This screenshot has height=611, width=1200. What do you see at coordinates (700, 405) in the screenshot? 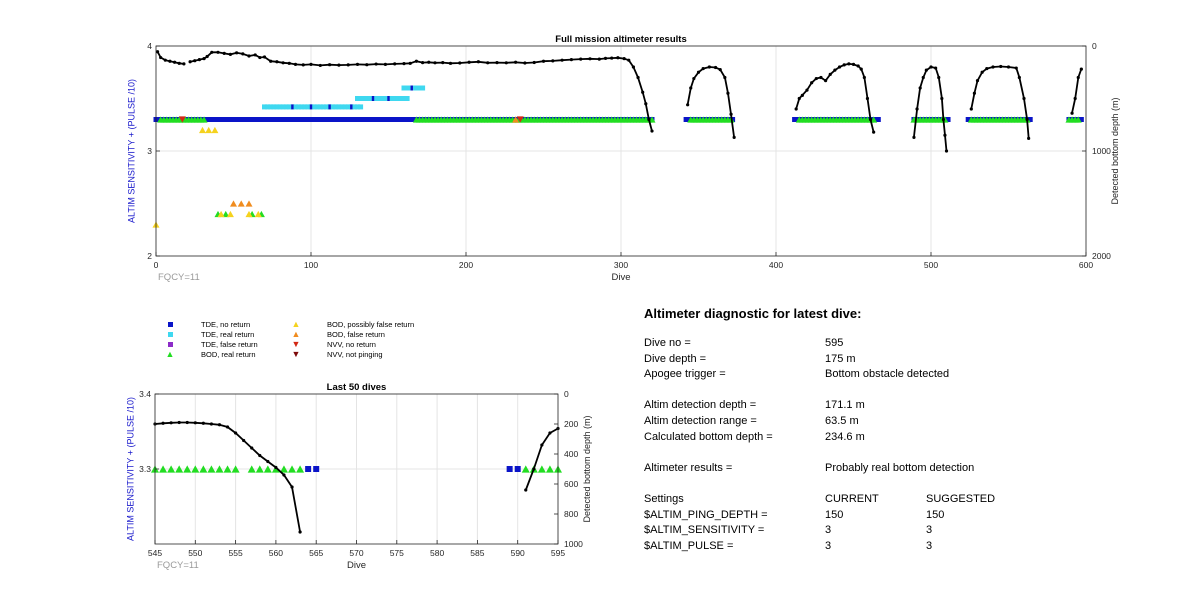
I see `diagnostic-label: Altim detection depth =` at bounding box center [700, 405].